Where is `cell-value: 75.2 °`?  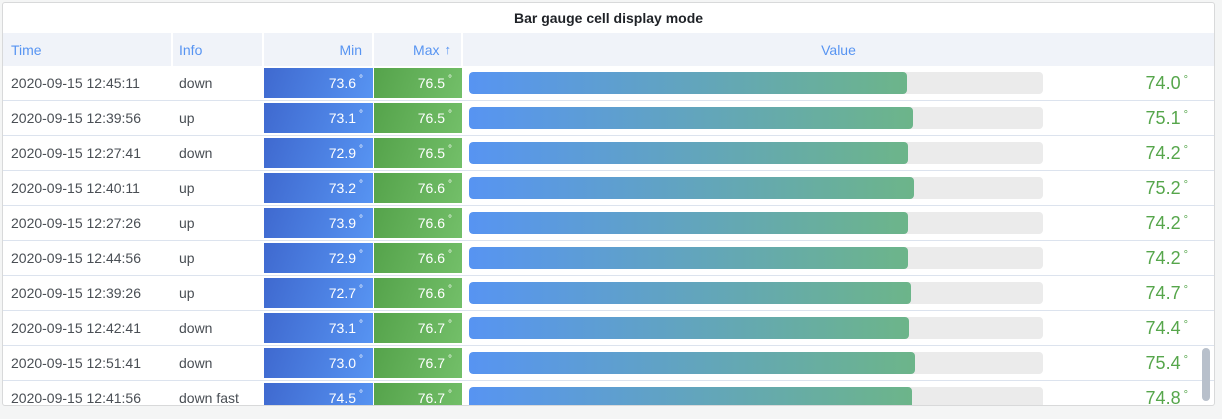
cell-value: 75.2 ° is located at coordinates (838, 188).